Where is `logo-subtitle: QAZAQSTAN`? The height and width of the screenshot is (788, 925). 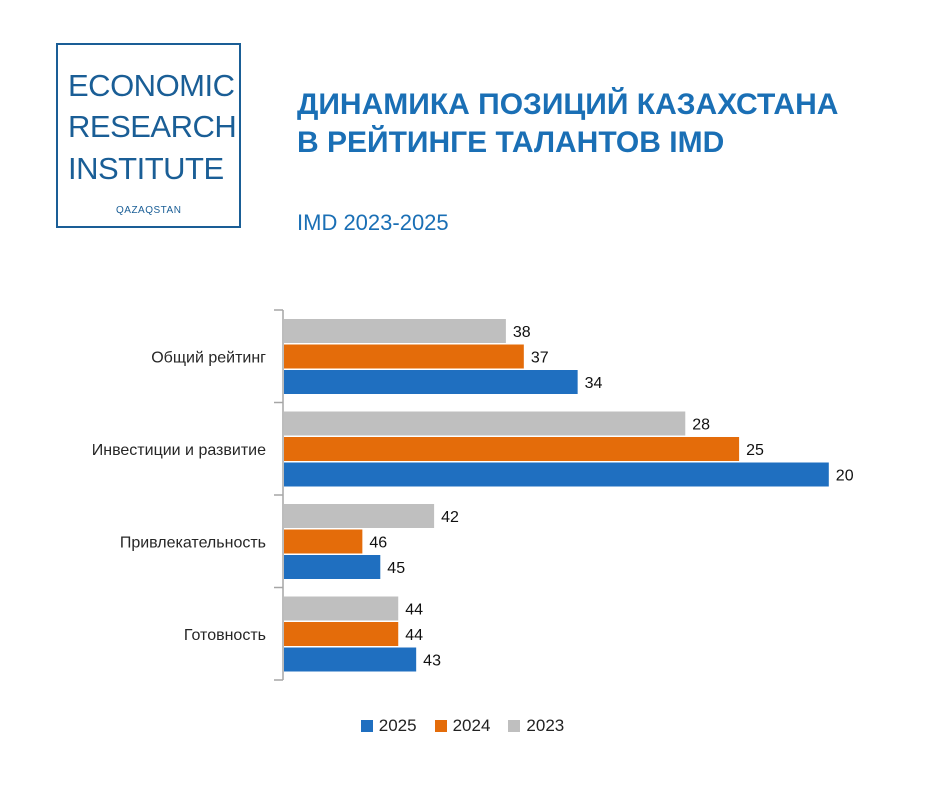 logo-subtitle: QAZAQSTAN is located at coordinates (149, 210).